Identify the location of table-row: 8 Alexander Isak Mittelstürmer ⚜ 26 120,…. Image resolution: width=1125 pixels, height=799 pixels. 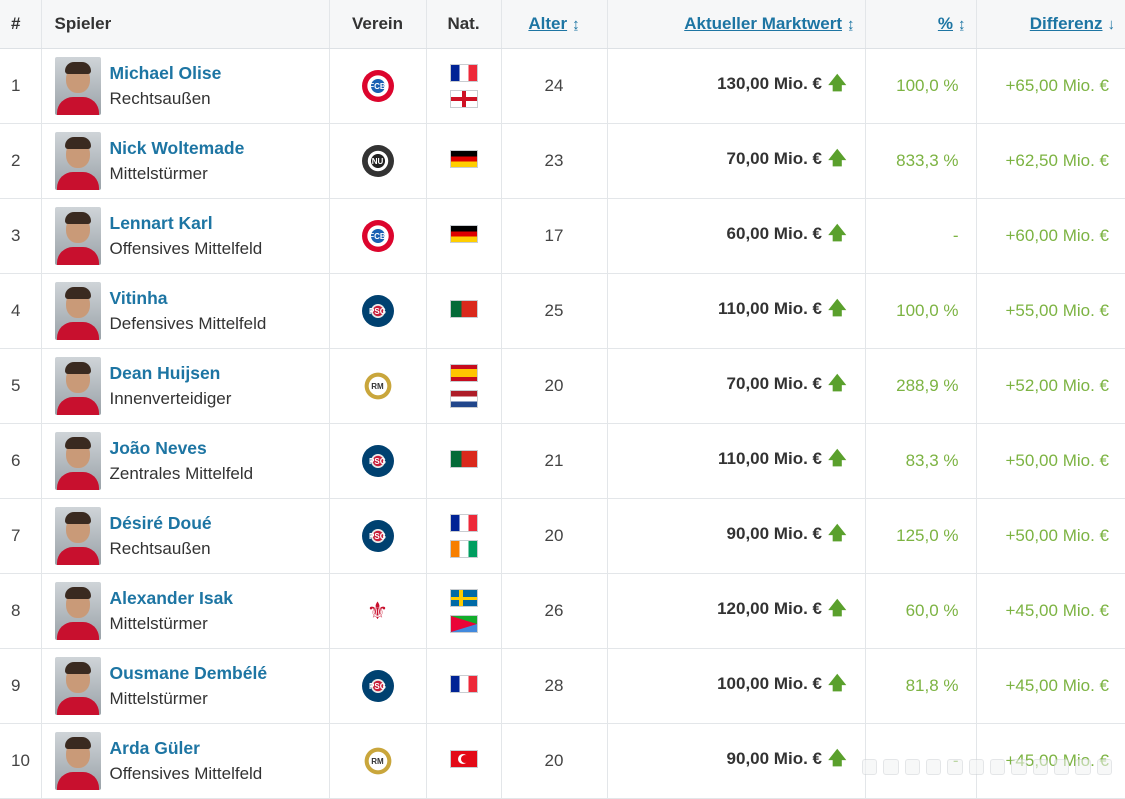
(562, 611).